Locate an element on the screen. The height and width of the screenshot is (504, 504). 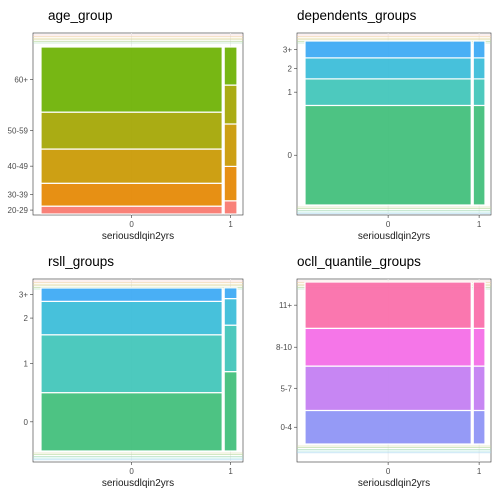
y-ticks: 0-4 5-7 8-10 11+ is located at coordinates (286, 366).